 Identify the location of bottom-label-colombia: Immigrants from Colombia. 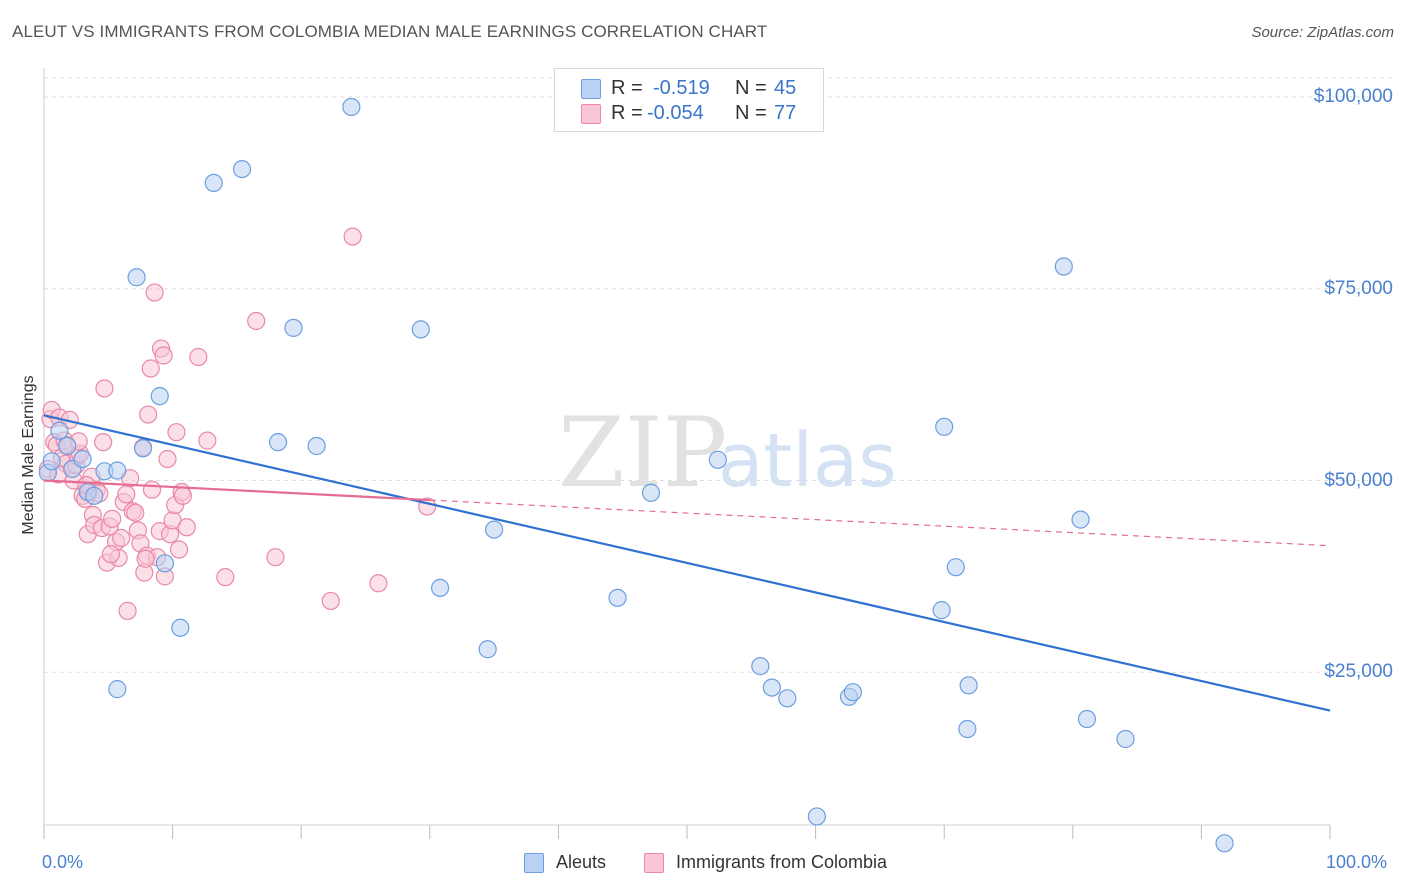
(782, 862).